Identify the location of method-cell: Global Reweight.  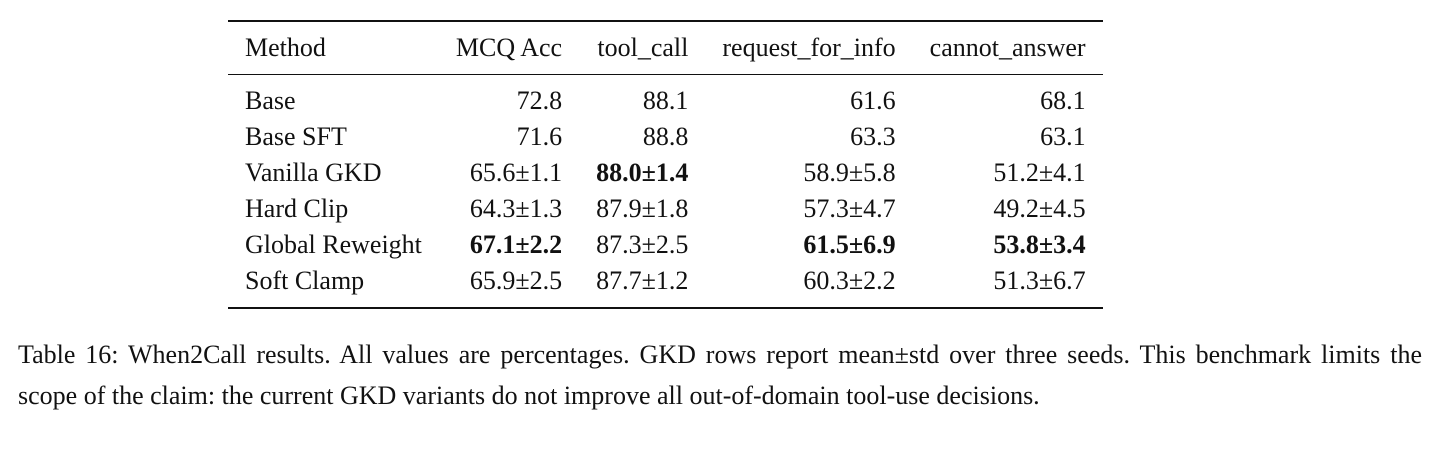
(333, 244).